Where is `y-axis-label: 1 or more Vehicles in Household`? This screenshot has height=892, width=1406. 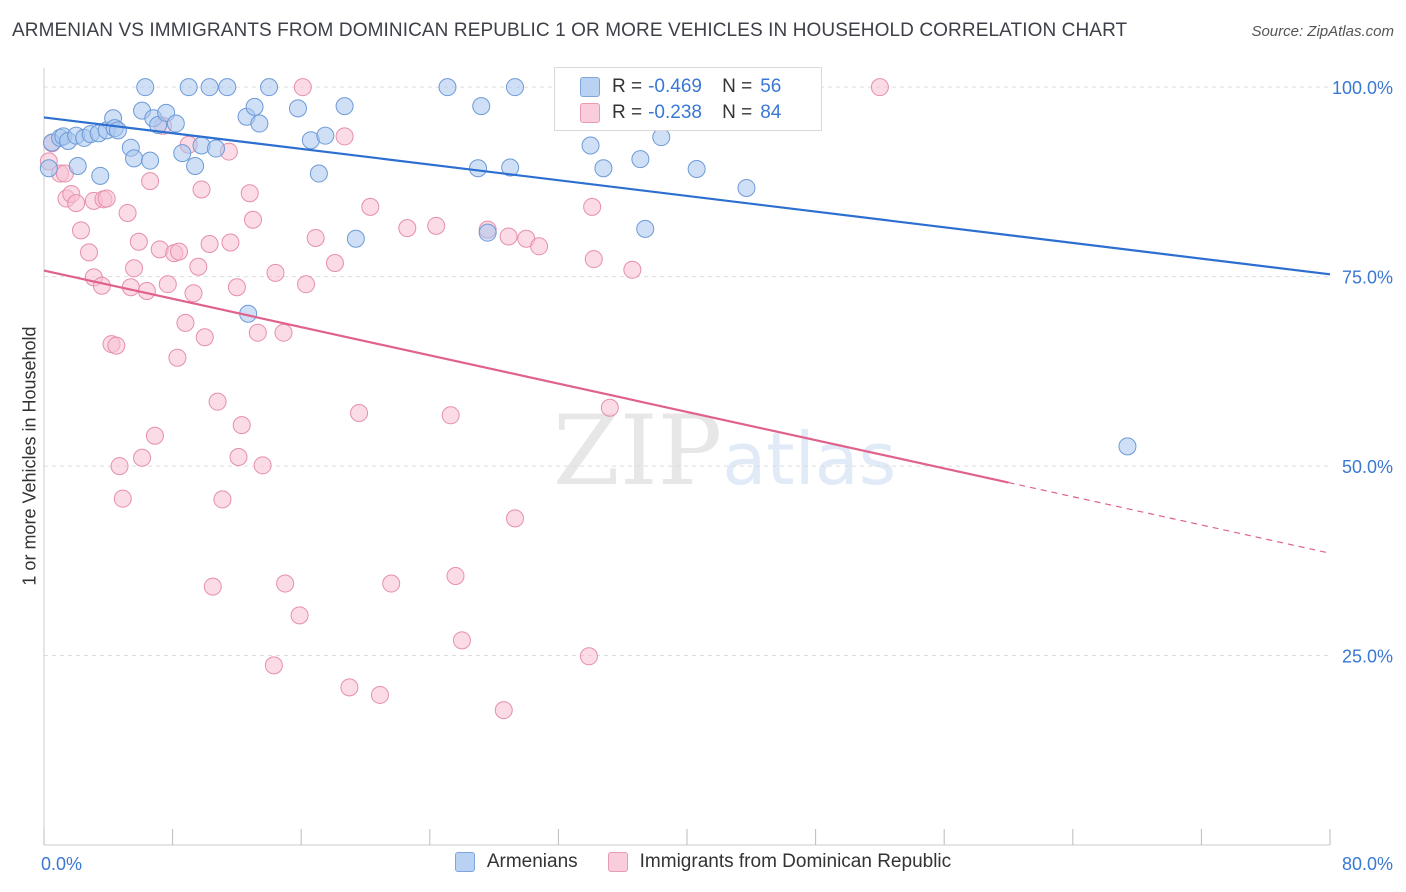
y-axis-label: 1 or more Vehicles in Household is located at coordinates (29, 456).